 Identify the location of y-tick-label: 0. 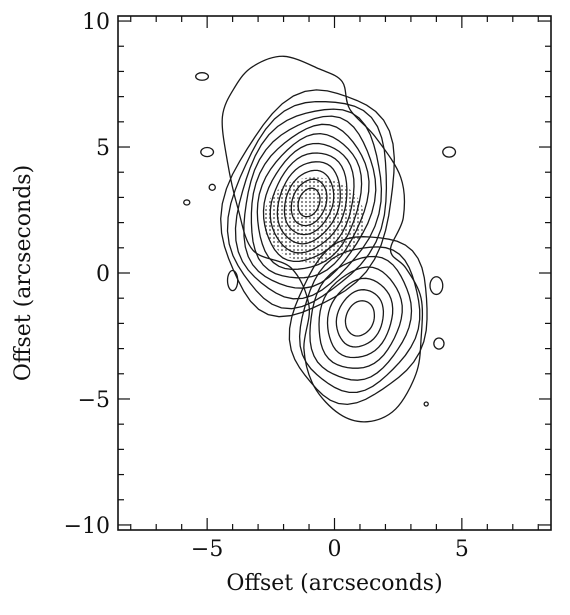
(103, 274).